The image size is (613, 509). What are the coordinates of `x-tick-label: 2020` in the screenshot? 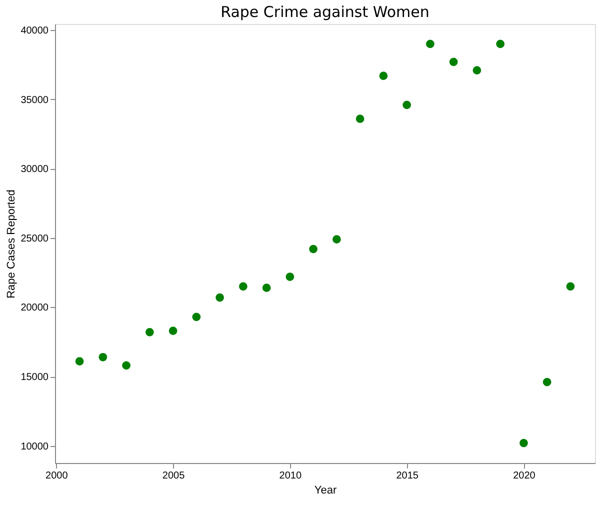 It's located at (524, 476).